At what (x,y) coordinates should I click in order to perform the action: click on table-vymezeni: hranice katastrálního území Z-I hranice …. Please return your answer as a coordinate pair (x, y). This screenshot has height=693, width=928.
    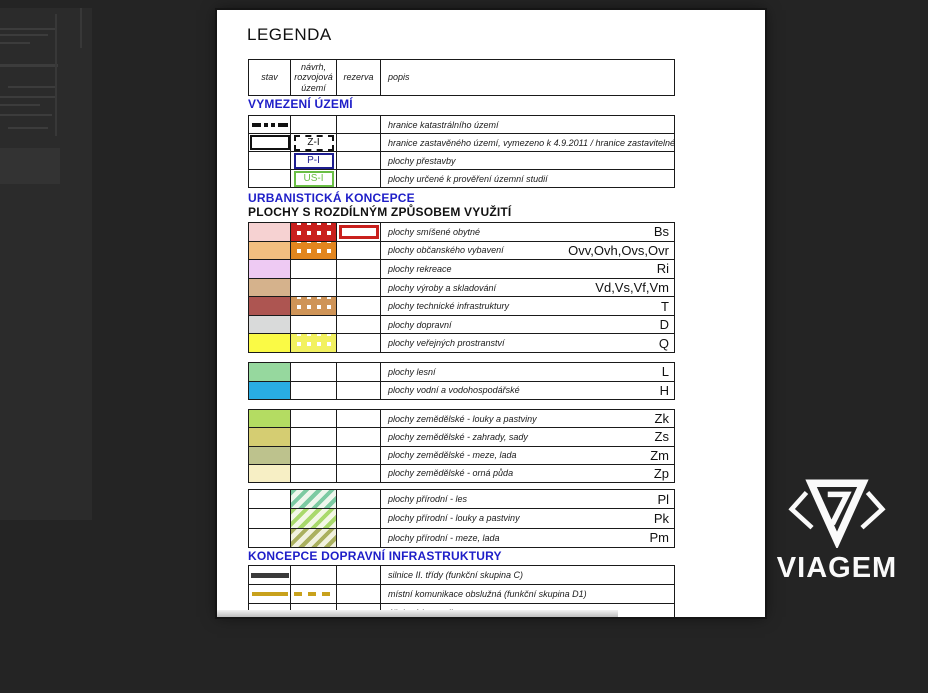
    Looking at the image, I should click on (461, 151).